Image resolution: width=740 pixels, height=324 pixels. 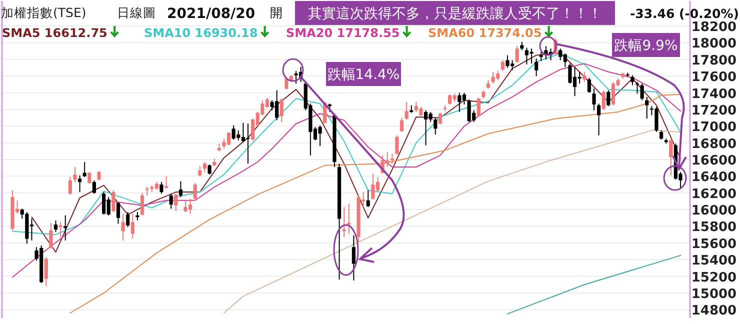 I want to click on y-tick-label: 17200, so click(x=714, y=110).